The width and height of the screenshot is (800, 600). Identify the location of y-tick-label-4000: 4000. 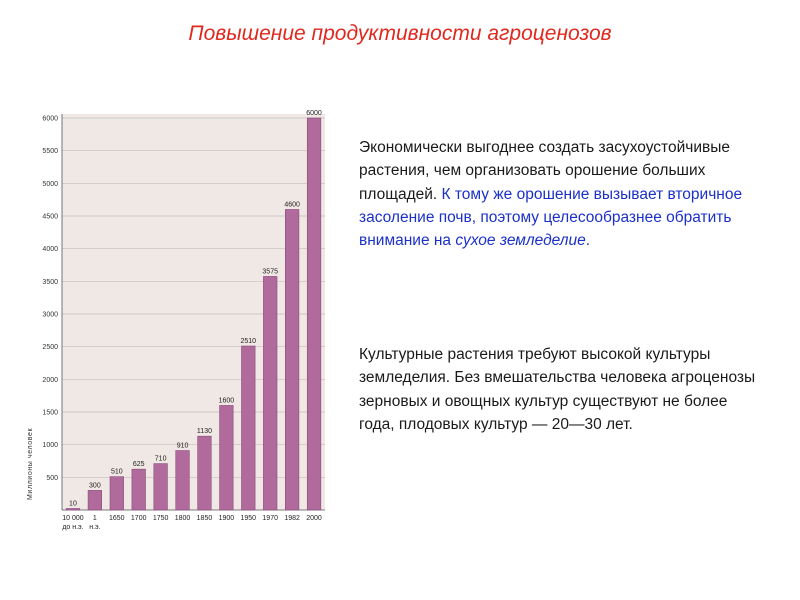
(50, 249).